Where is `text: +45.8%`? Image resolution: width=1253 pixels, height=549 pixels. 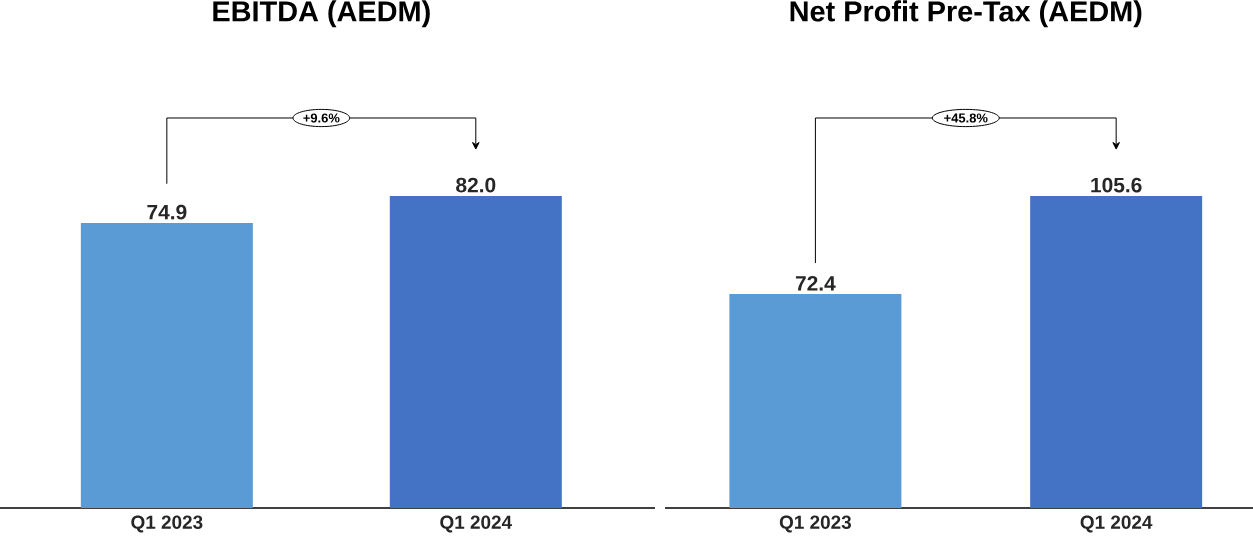 text: +45.8% is located at coordinates (966, 118).